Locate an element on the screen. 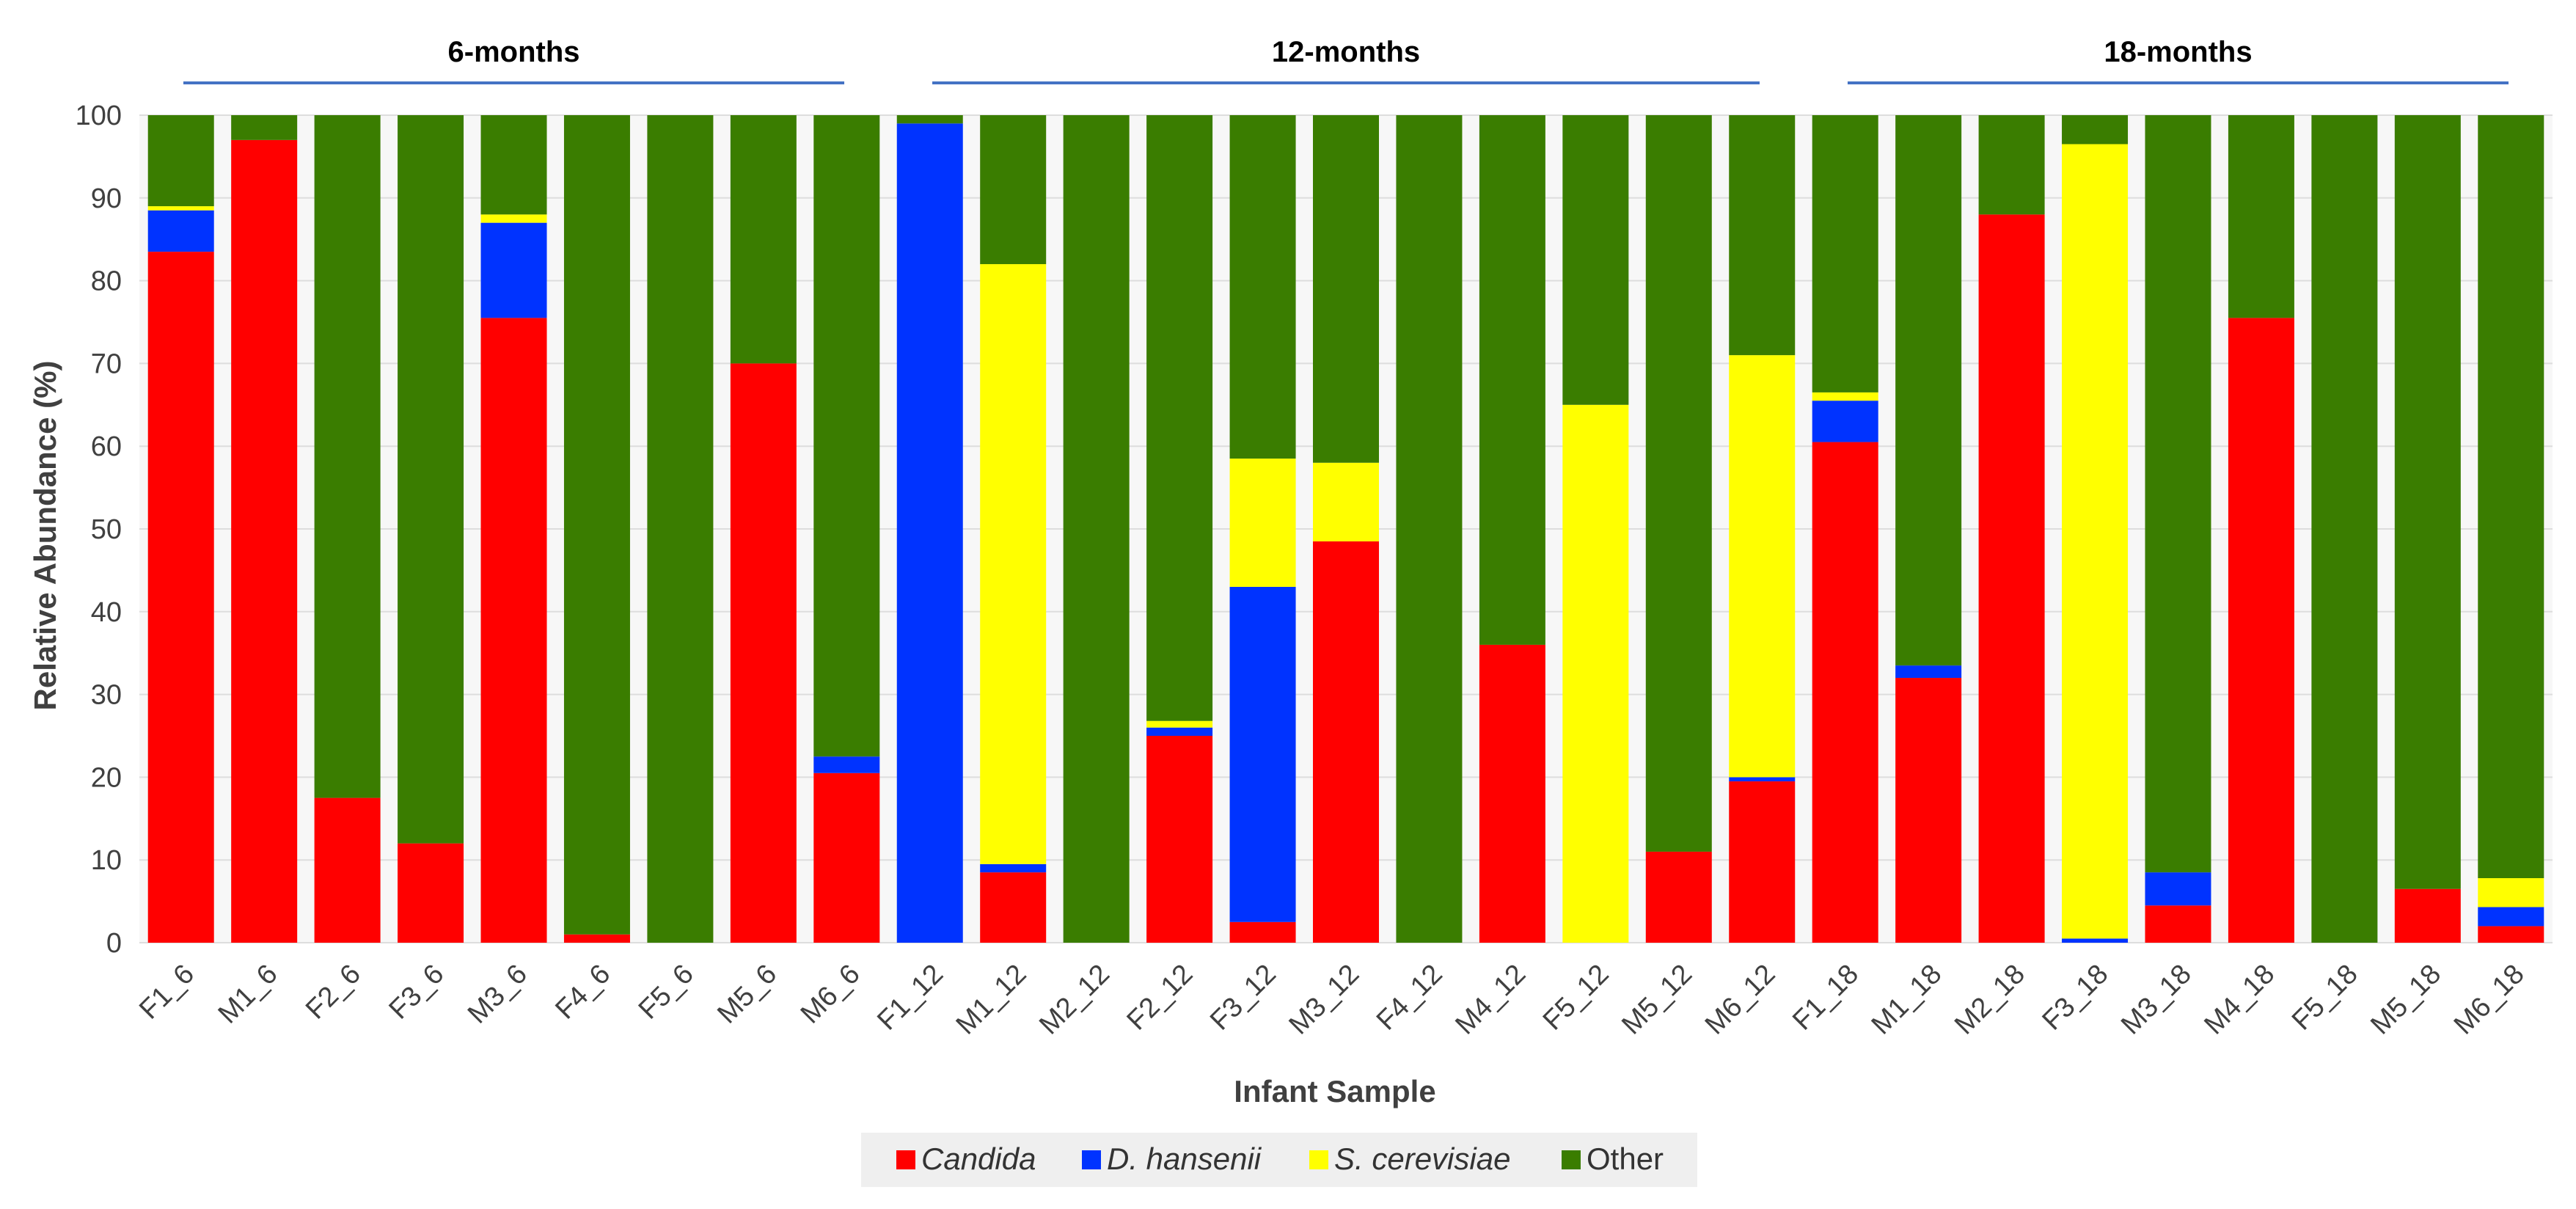 The image size is (2576, 1209). y-tick-label: 90 is located at coordinates (107, 198).